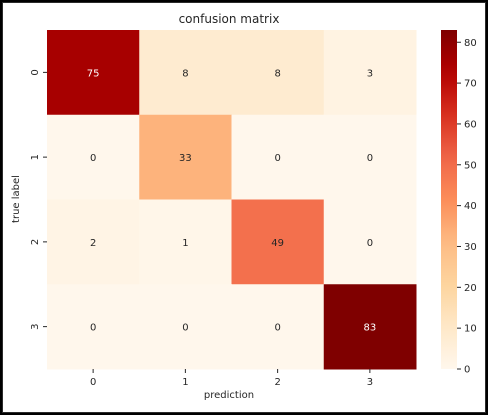 The height and width of the screenshot is (415, 488). What do you see at coordinates (470, 206) in the screenshot?
I see `colorbar-tick-label: 40` at bounding box center [470, 206].